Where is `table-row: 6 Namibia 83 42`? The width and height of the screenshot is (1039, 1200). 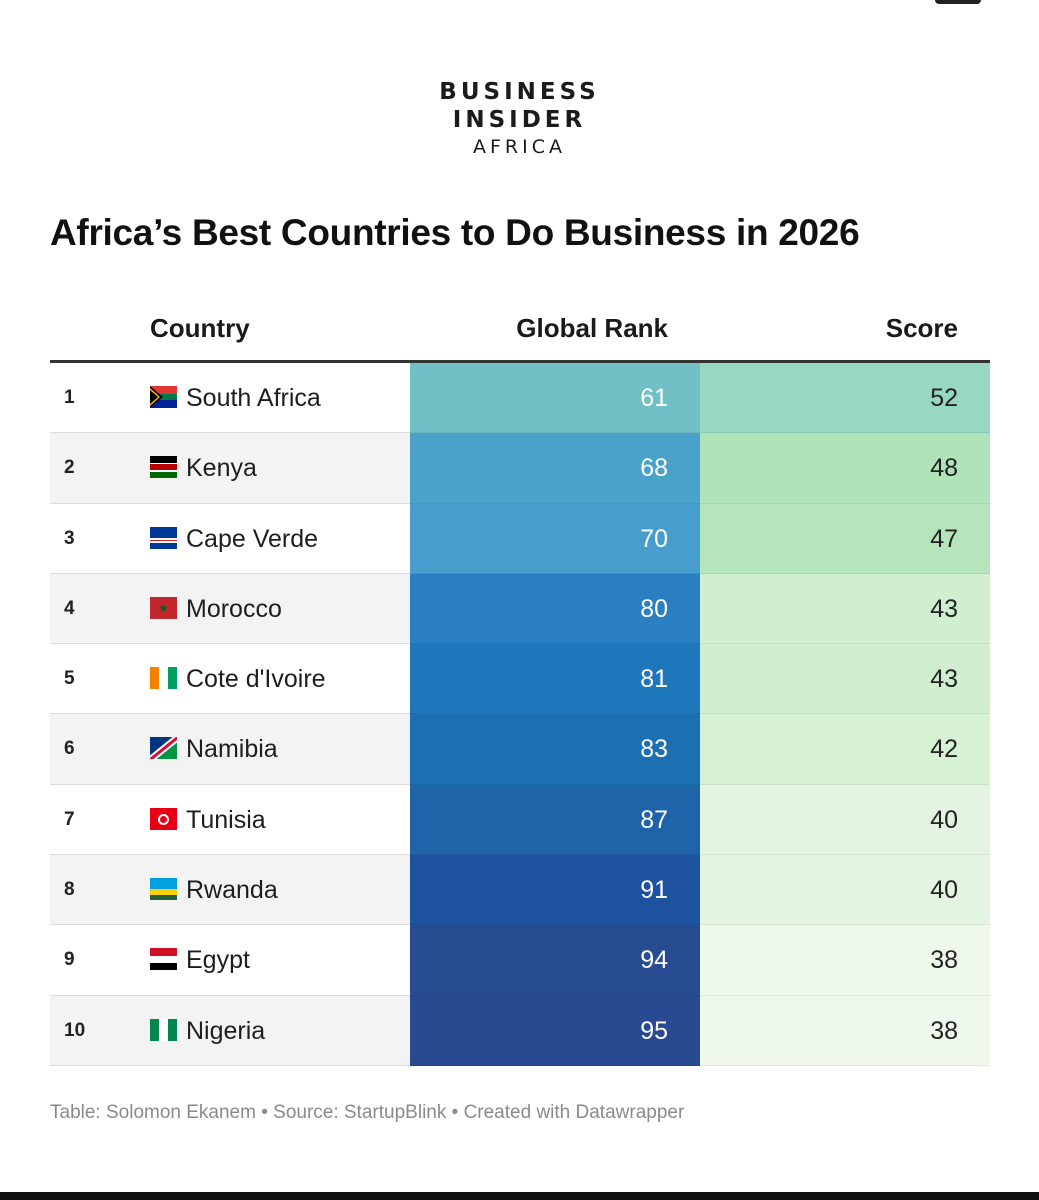 table-row: 6 Namibia 83 42 is located at coordinates (520, 749).